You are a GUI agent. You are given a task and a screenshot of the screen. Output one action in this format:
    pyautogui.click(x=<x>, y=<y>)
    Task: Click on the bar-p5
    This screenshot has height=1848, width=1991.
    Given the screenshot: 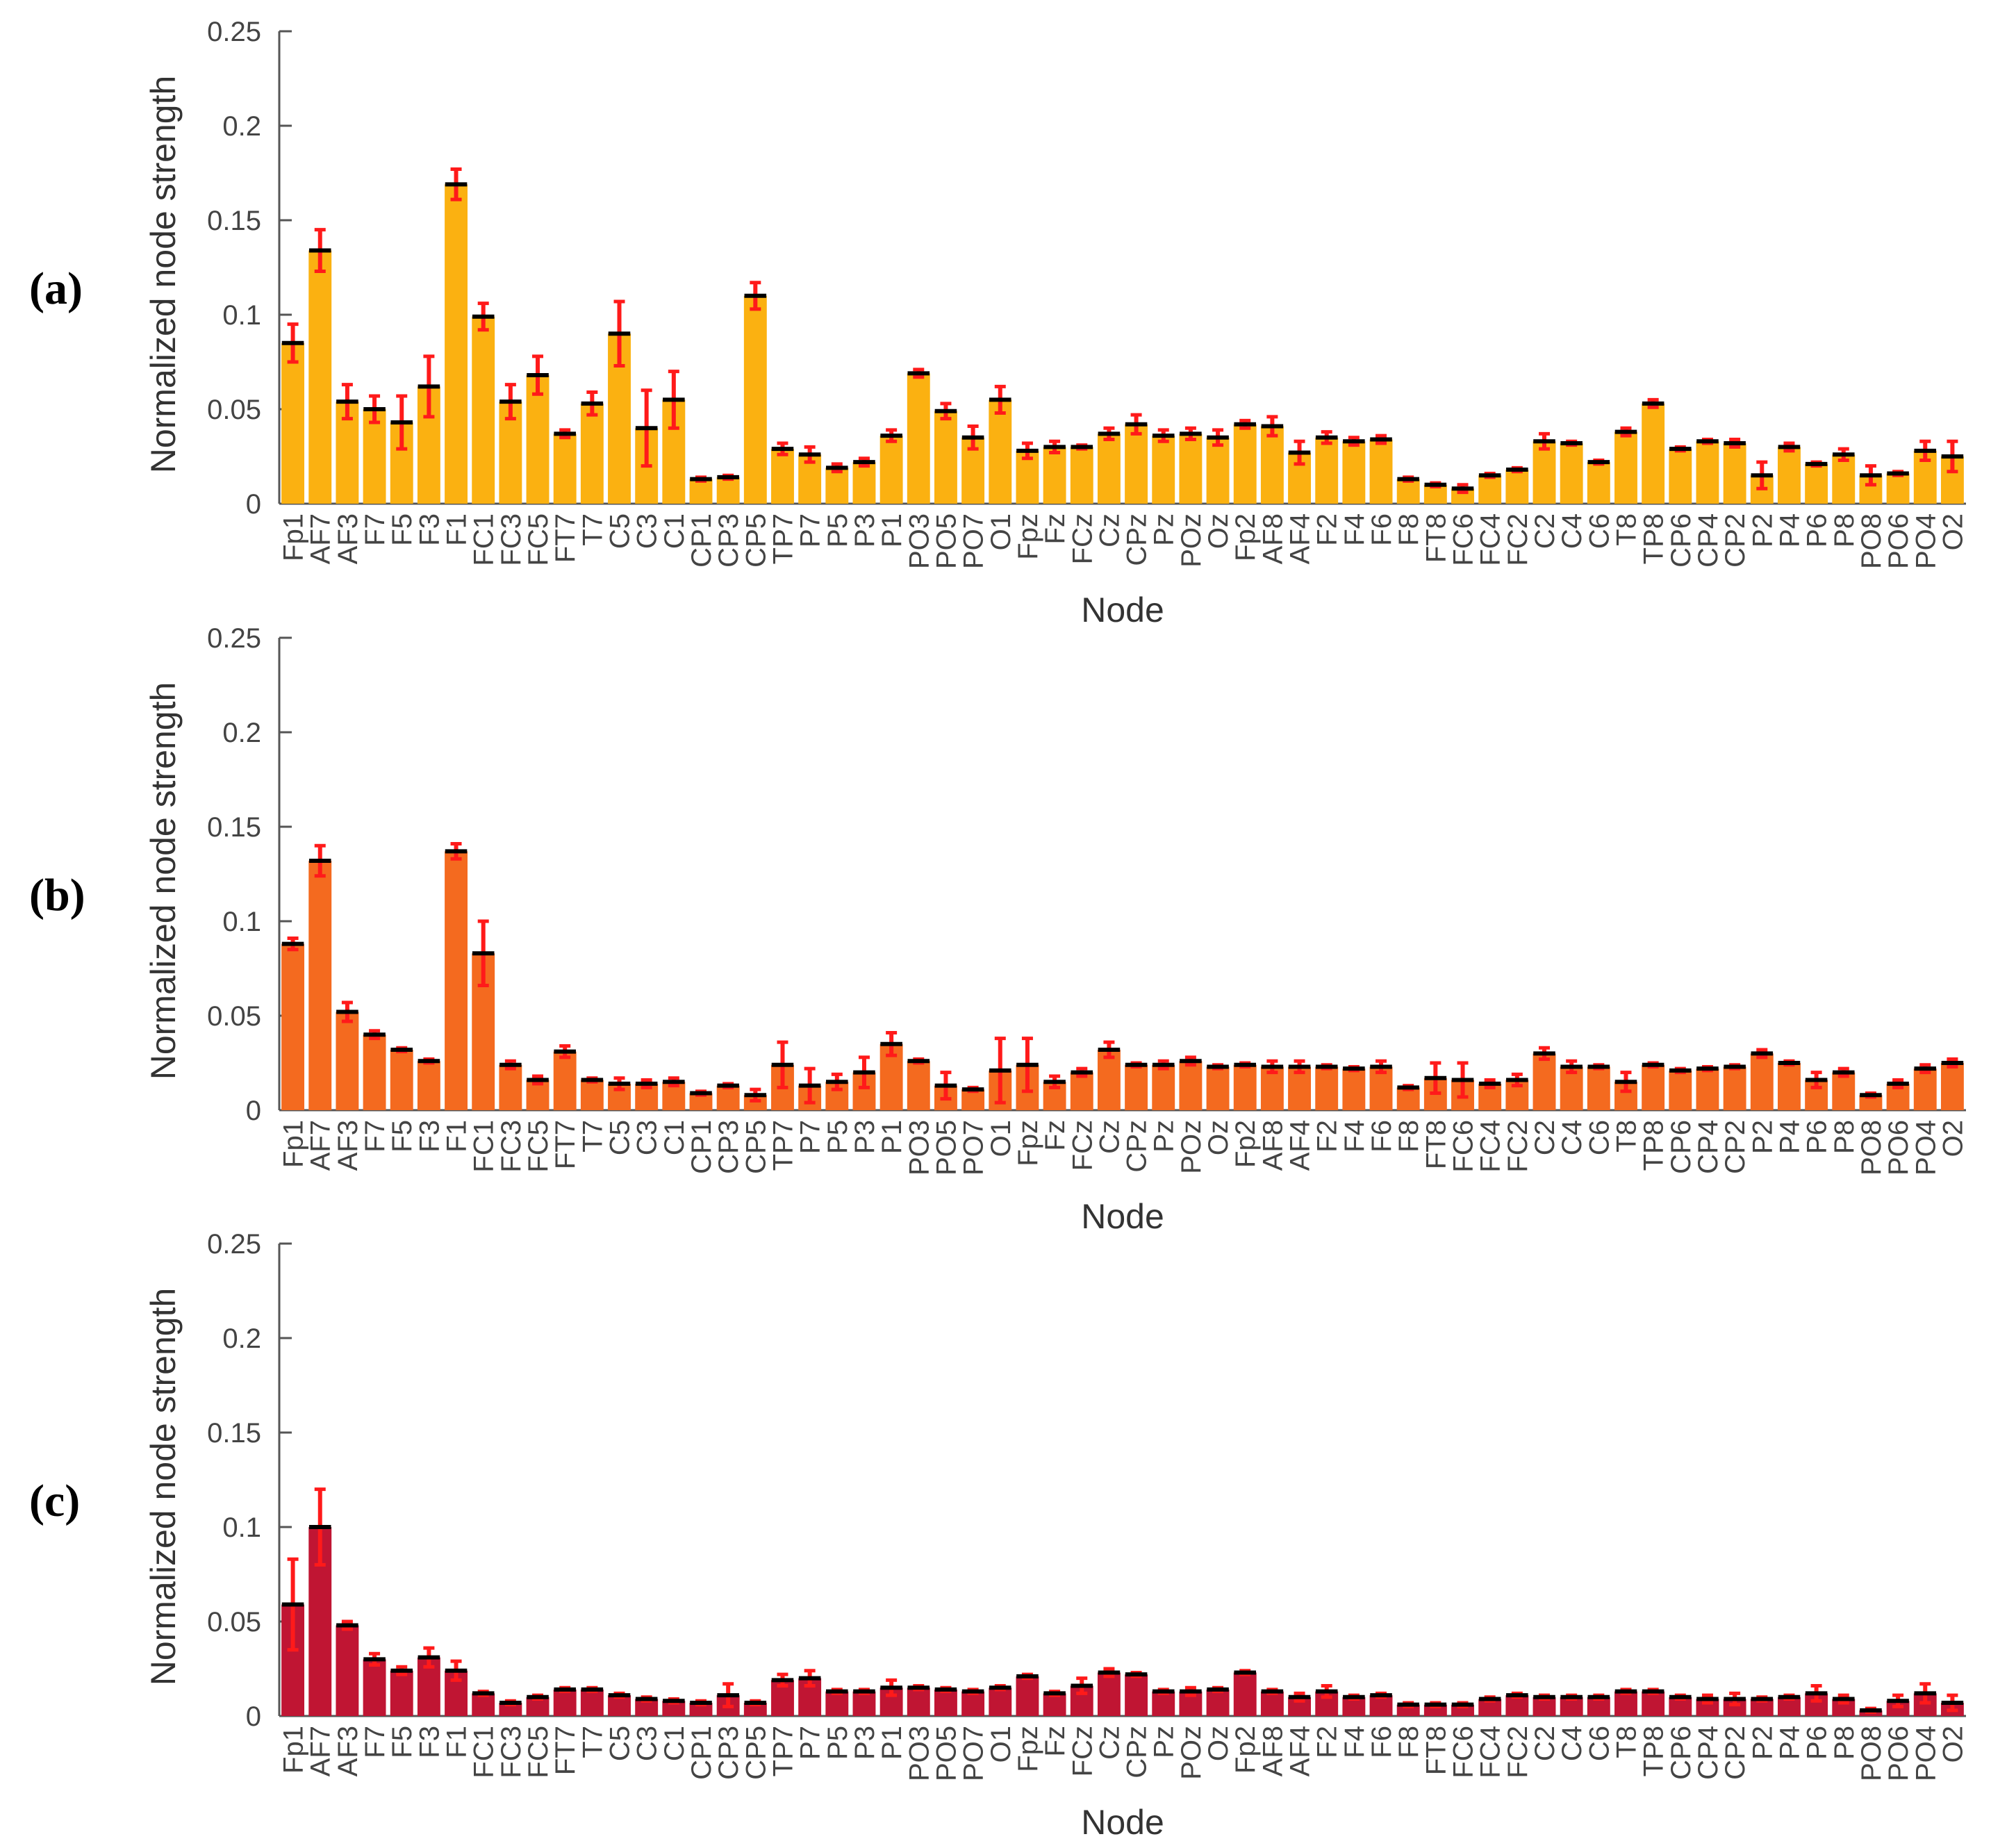 What is the action you would take?
    pyautogui.click(x=837, y=486)
    